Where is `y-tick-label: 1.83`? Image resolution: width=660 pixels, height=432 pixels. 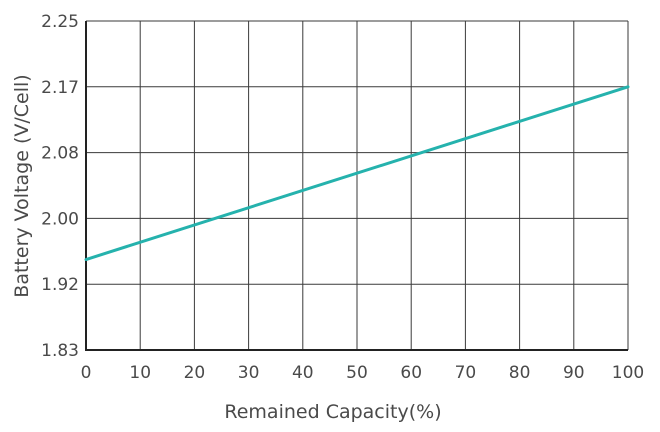
y-tick-label: 1.83 is located at coordinates (60, 351).